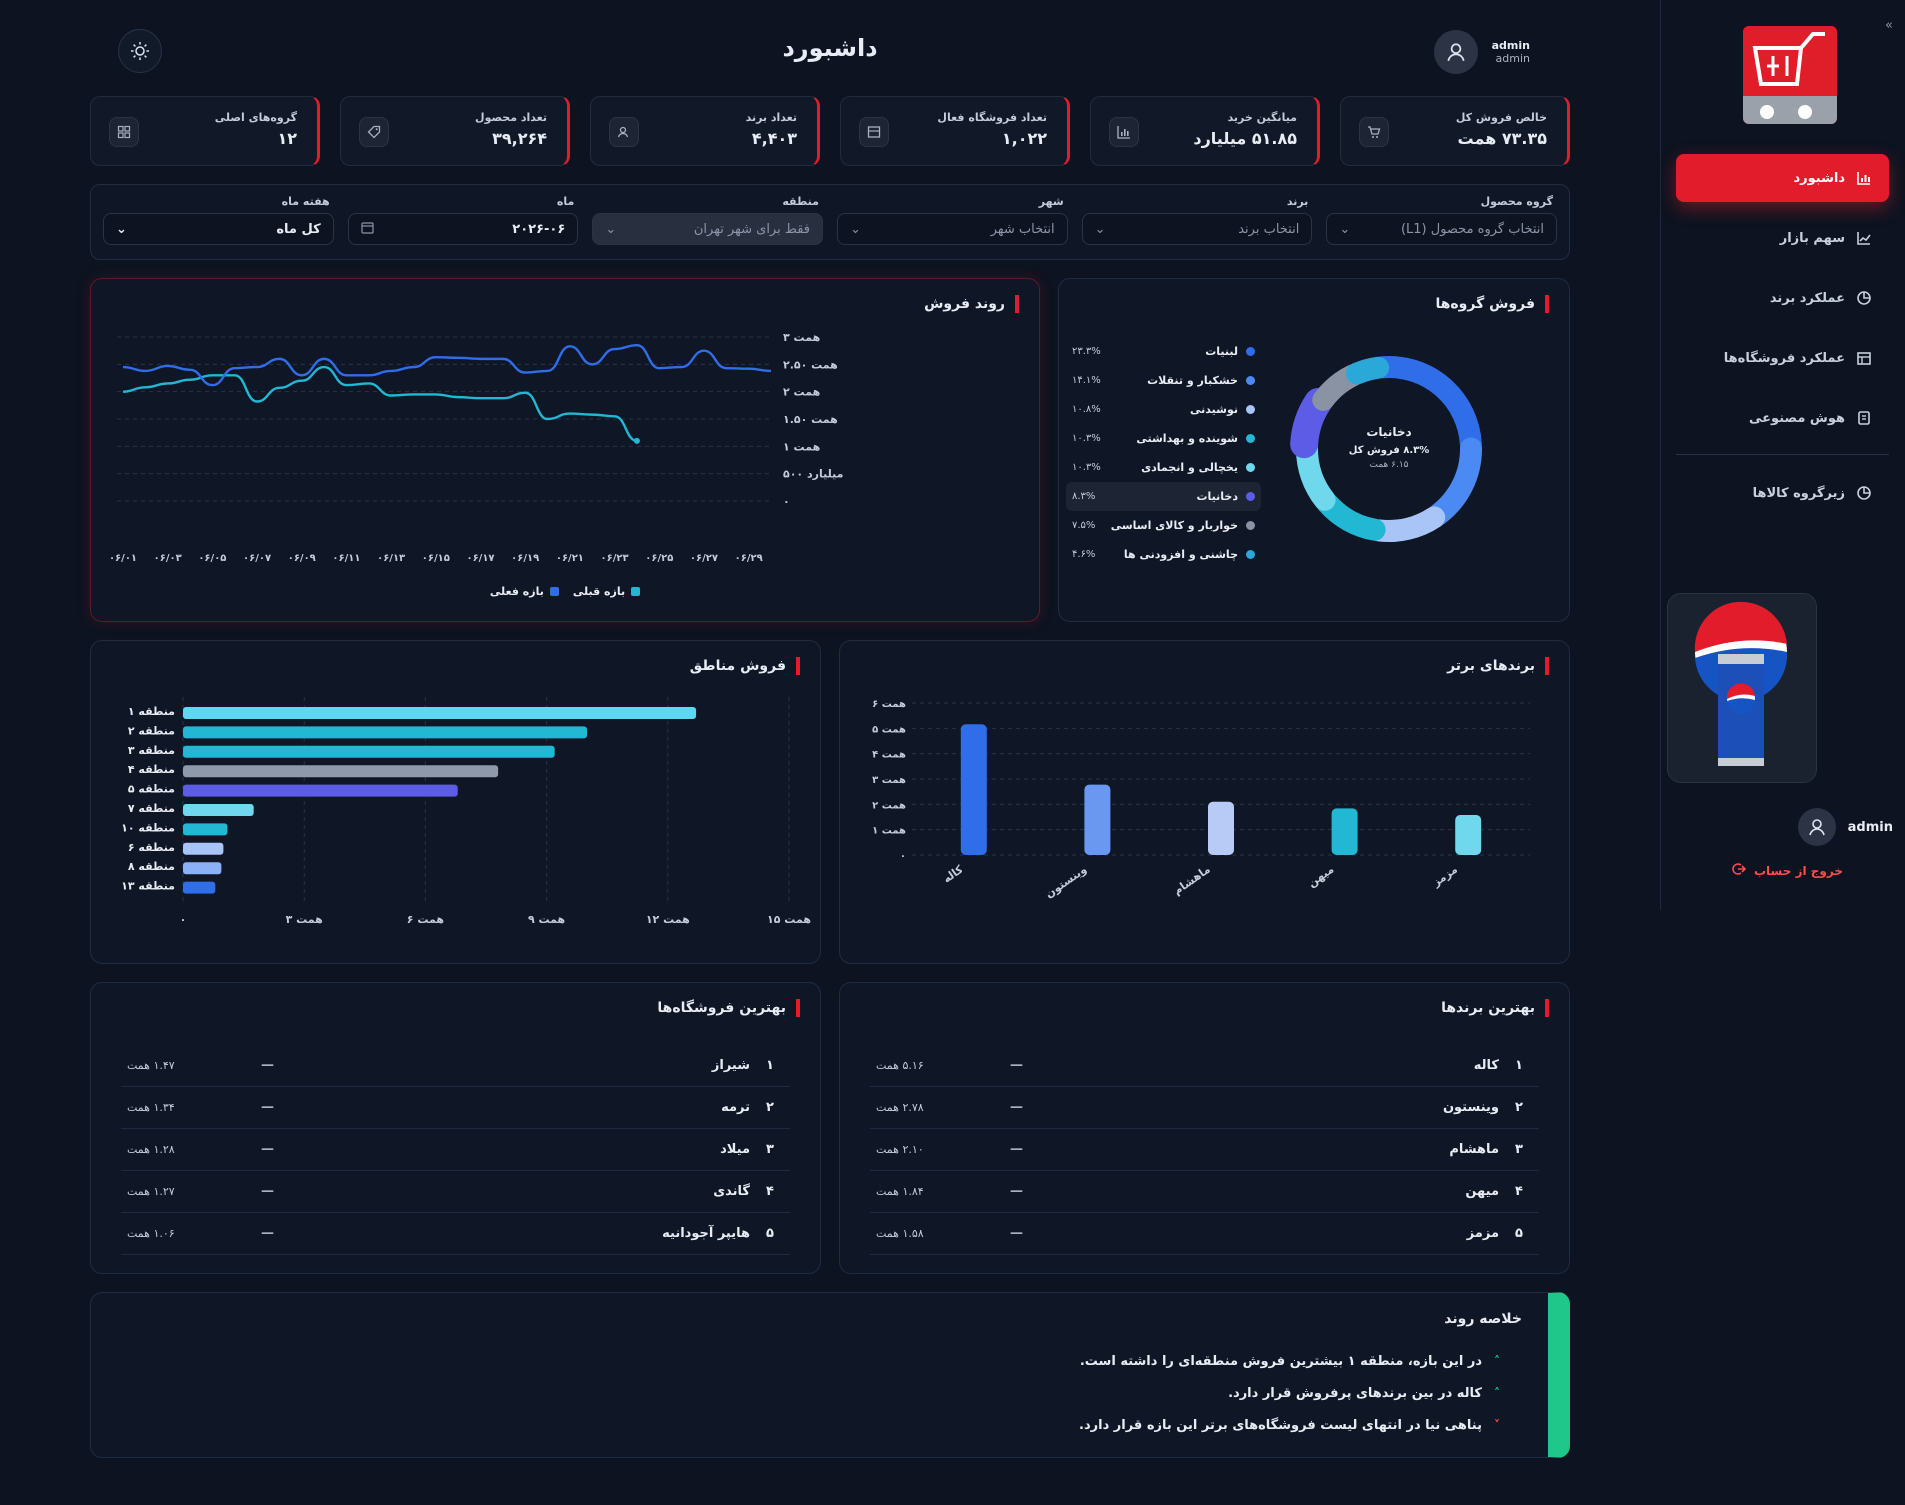  What do you see at coordinates (1807, 298) in the screenshot?
I see `sidebar-item-label: عملکرد برند` at bounding box center [1807, 298].